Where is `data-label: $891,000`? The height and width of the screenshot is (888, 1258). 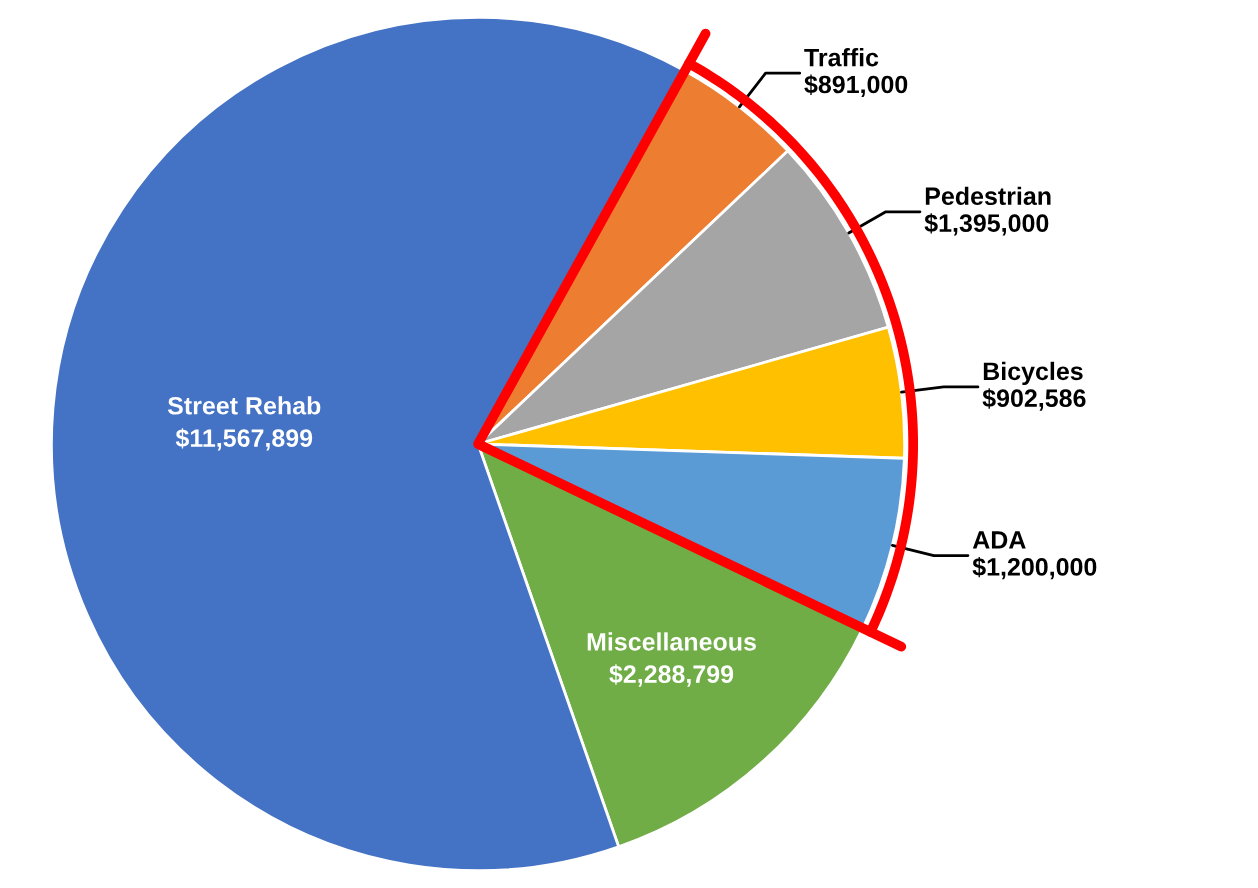 data-label: $891,000 is located at coordinates (856, 85).